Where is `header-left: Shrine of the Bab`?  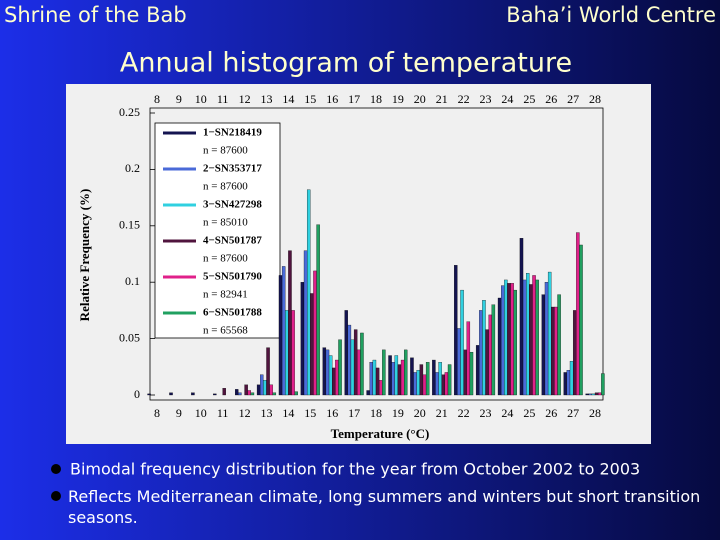 header-left: Shrine of the Bab is located at coordinates (95, 15).